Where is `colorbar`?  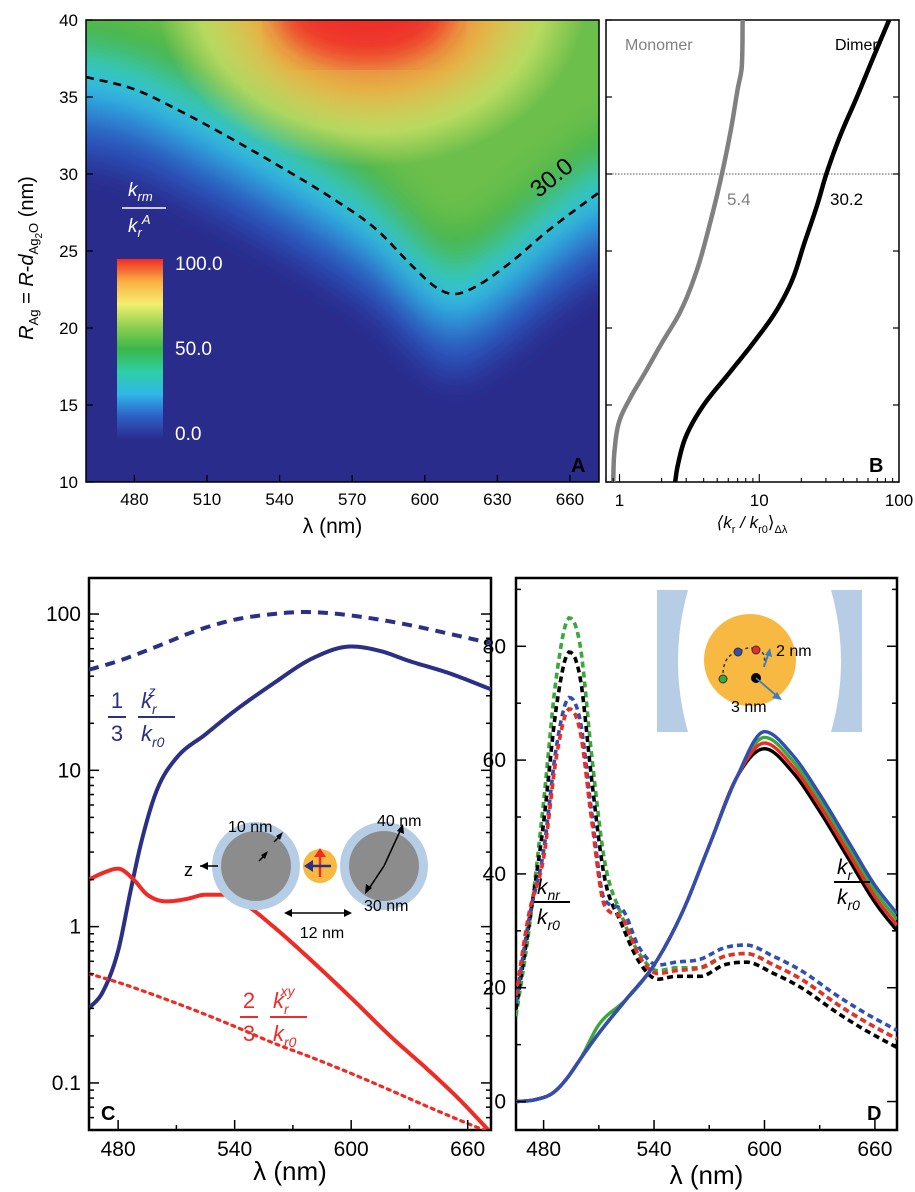
colorbar is located at coordinates (140, 349).